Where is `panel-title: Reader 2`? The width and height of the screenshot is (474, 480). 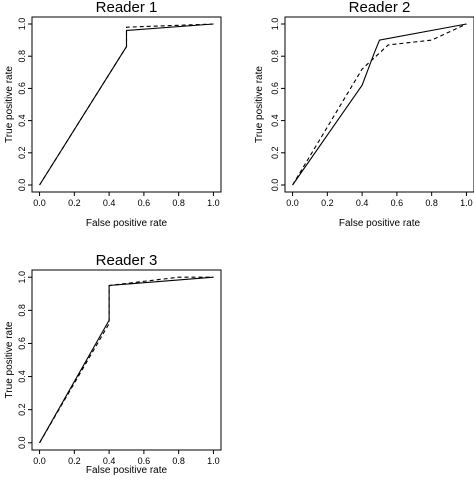 panel-title: Reader 2 is located at coordinates (380, 8).